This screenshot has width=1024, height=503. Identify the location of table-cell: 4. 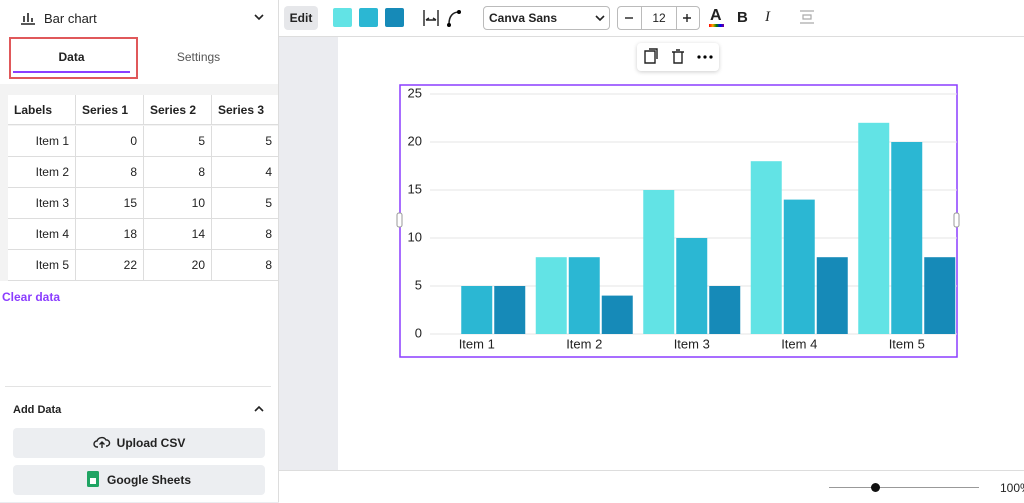
(245, 172).